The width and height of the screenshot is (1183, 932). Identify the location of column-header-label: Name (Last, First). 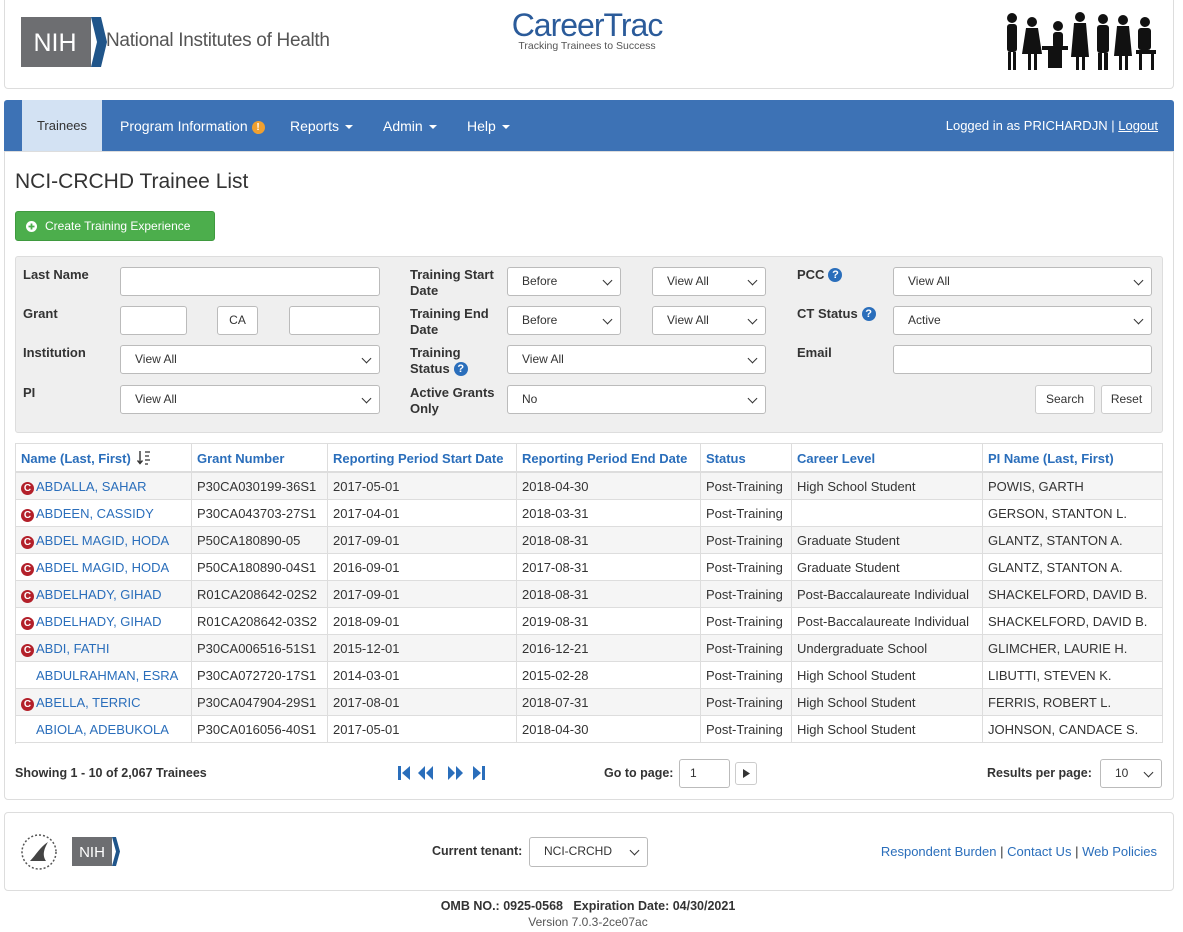
(76, 458).